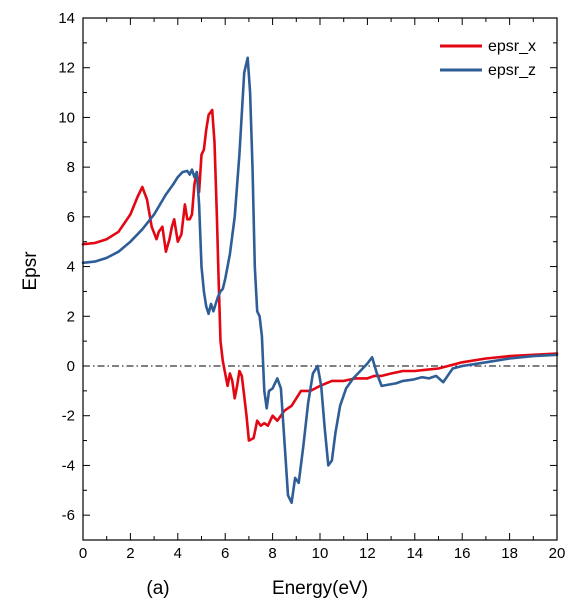  Describe the element at coordinates (83, 553) in the screenshot. I see `x-tick-label: 0` at that location.